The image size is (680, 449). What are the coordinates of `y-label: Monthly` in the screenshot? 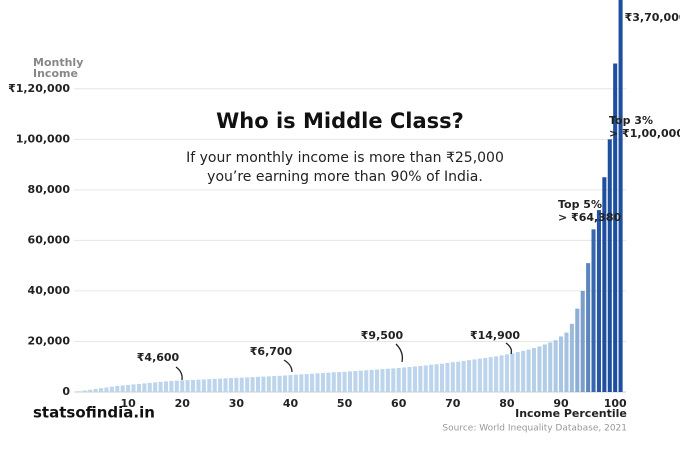 It's located at (58, 62).